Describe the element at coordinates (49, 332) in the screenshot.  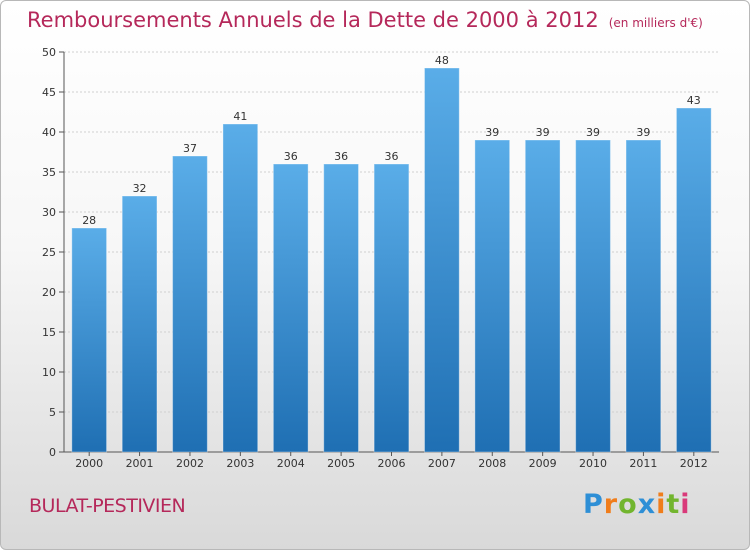
I see `y-tick-label: 15` at that location.